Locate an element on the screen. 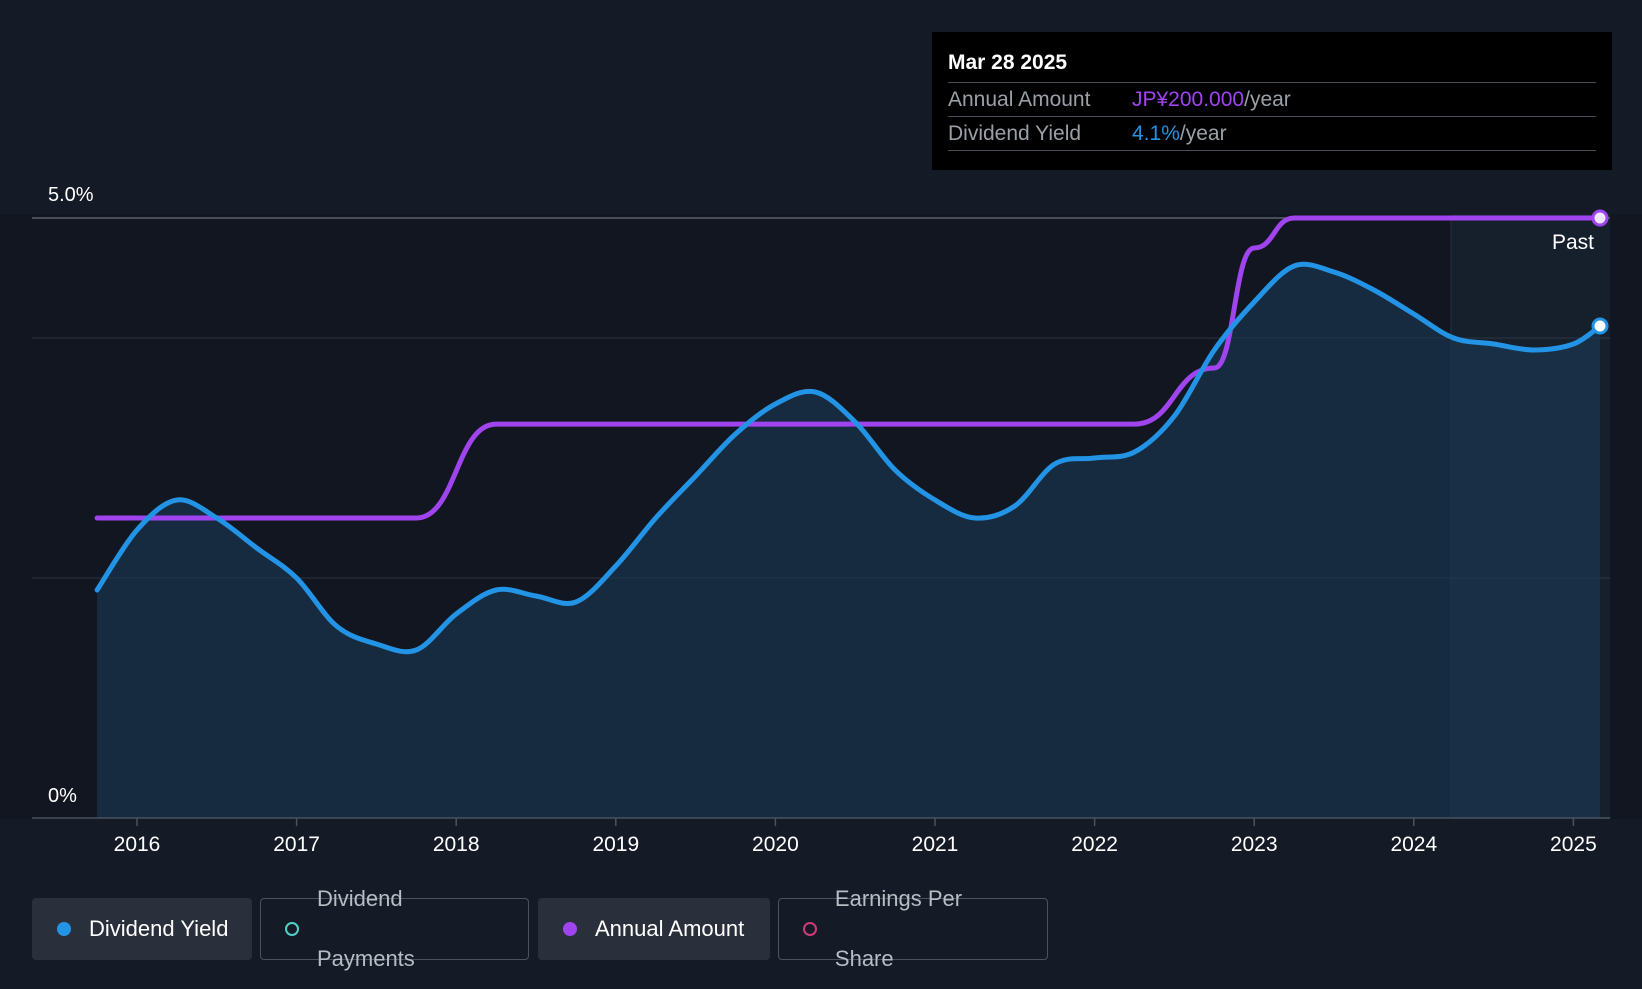 The width and height of the screenshot is (1642, 989). x-tick-label: 2020 is located at coordinates (775, 844).